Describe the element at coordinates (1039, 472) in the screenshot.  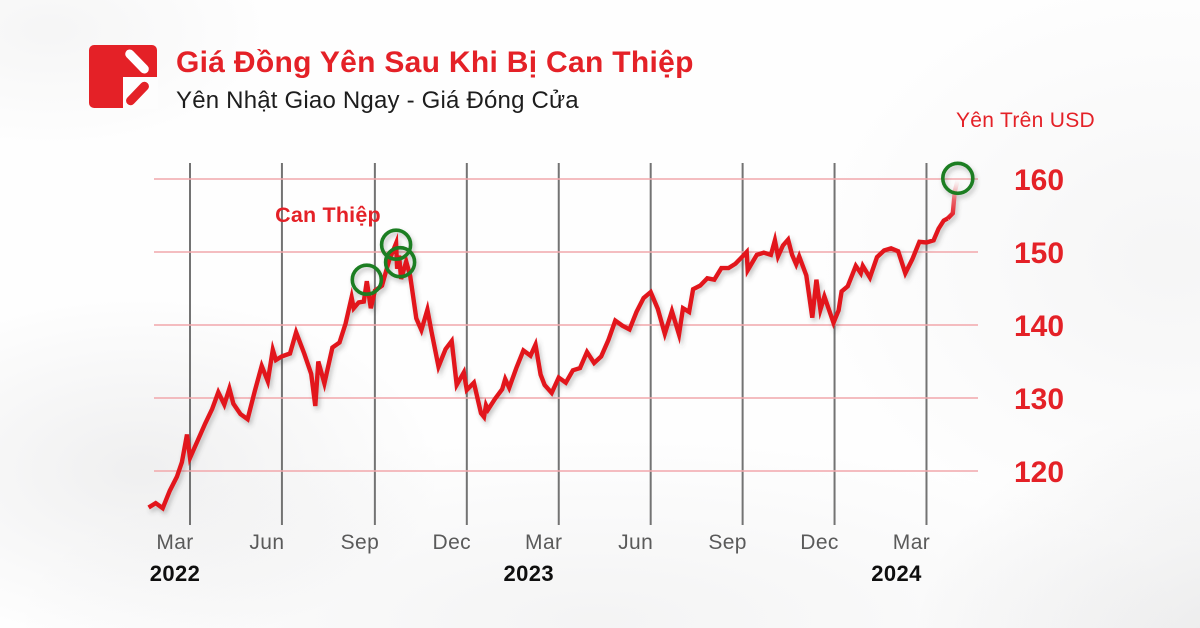
I see `y-tick-label: 120` at that location.